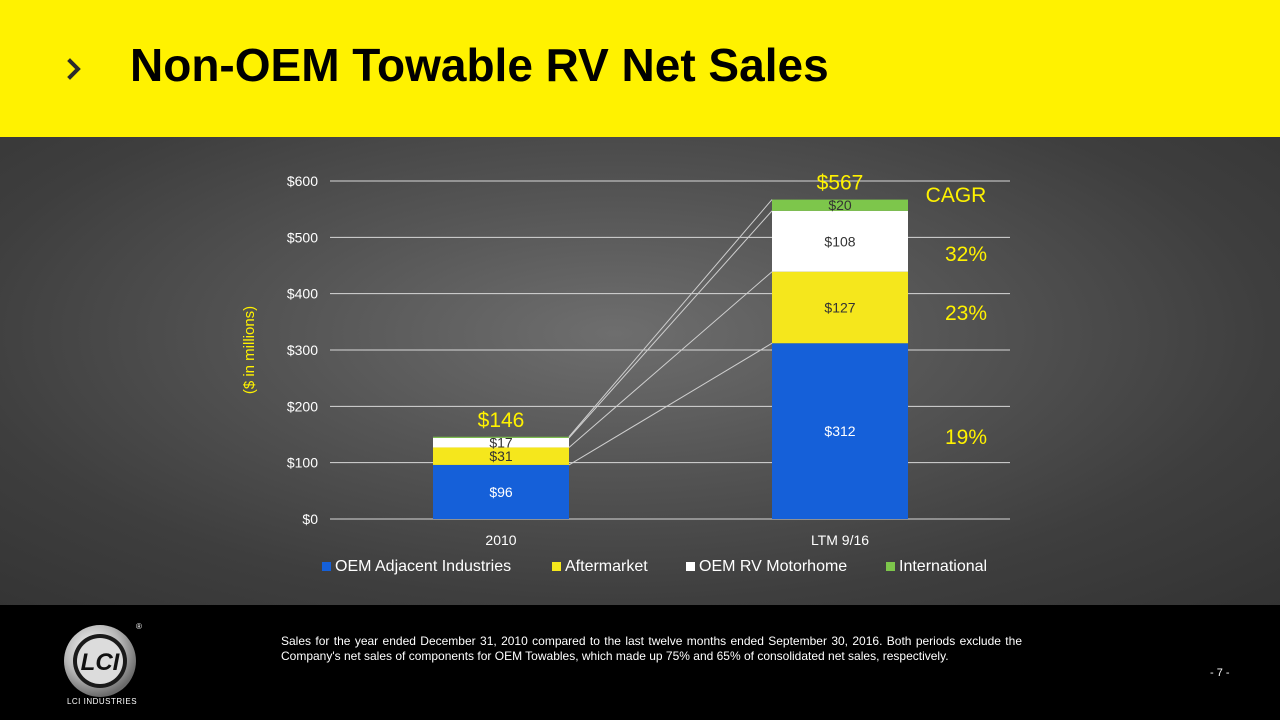  Describe the element at coordinates (479, 65) in the screenshot. I see `page-title: Non-OEM Towable RV Net Sales` at that location.